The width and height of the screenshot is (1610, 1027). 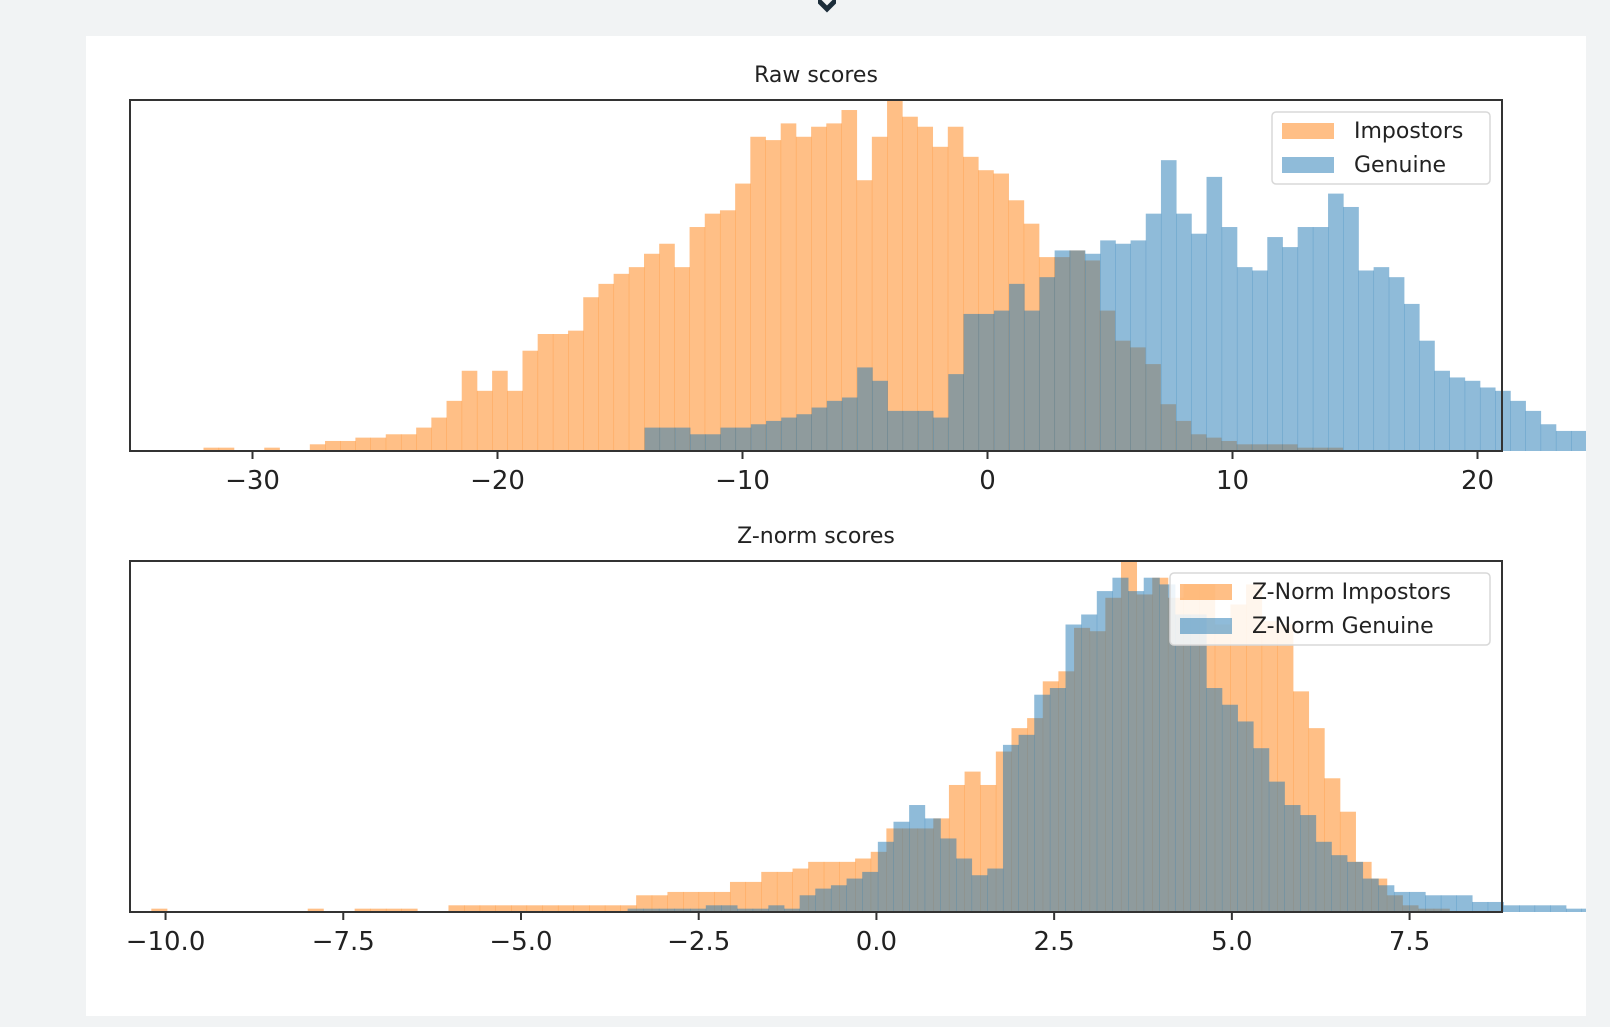 I want to click on x-tick-label-4: 10, so click(x=1232, y=481).